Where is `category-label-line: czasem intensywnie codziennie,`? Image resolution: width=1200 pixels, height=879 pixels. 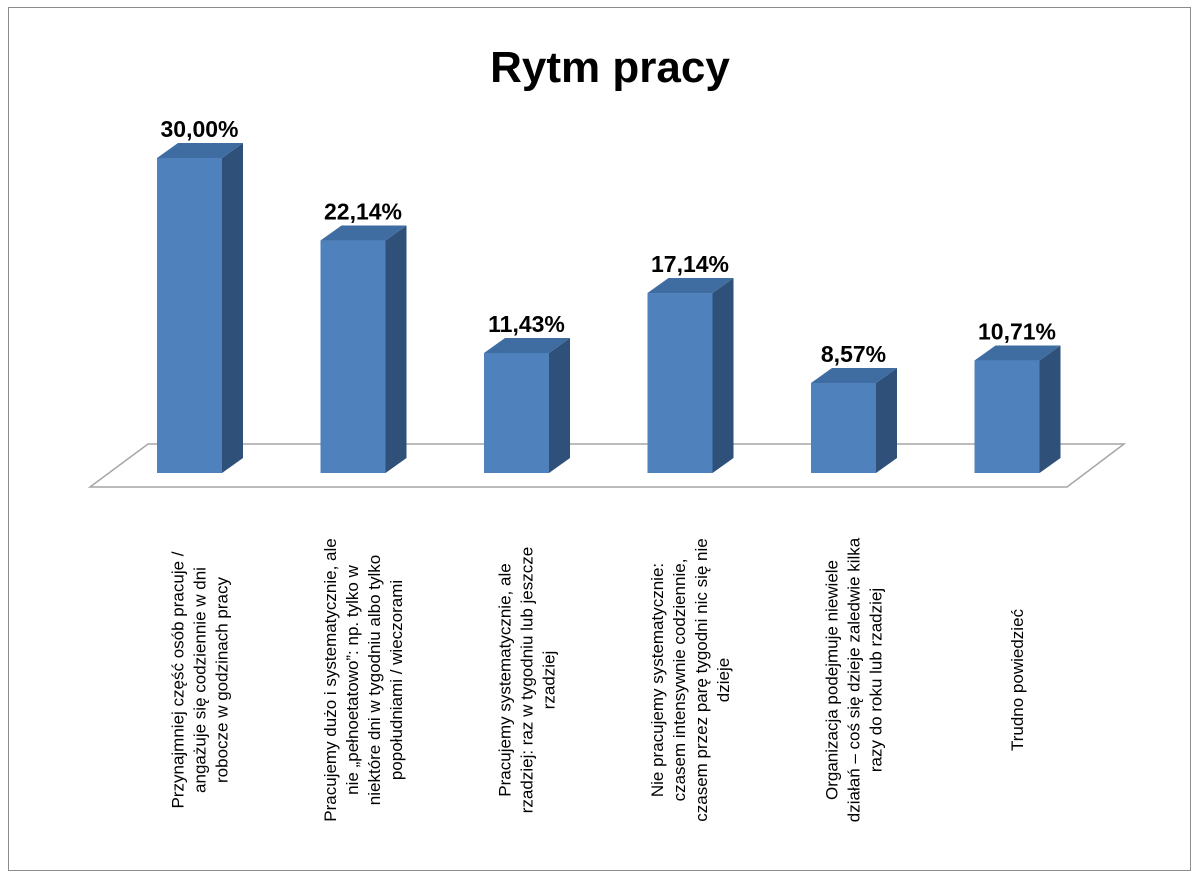 category-label-line: czasem intensywnie codziennie, is located at coordinates (679, 680).